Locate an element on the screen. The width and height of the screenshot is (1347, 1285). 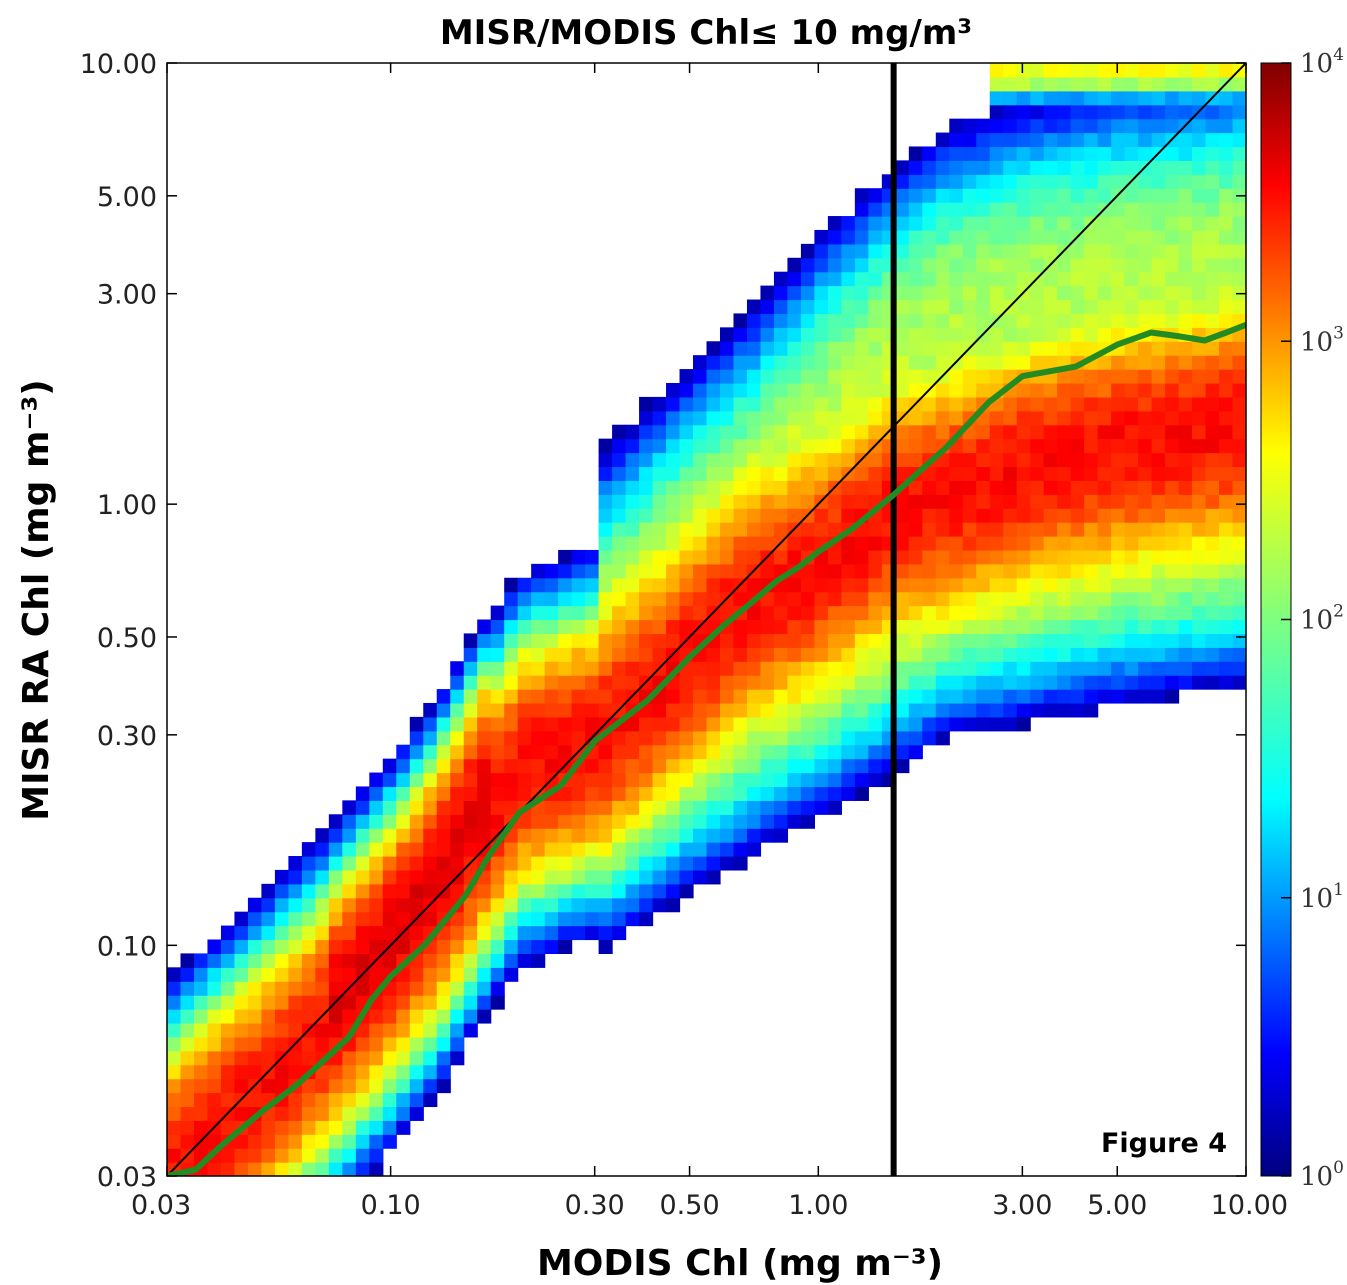
colorbar-tick-label: 103 is located at coordinates (1322, 340).